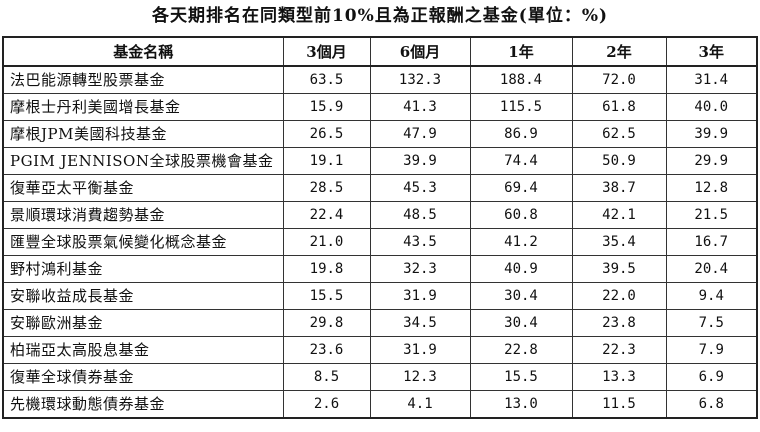 Image resolution: width=760 pixels, height=432 pixels. Describe the element at coordinates (326, 323) in the screenshot. I see `return-3-month-cell: 29.8` at that location.